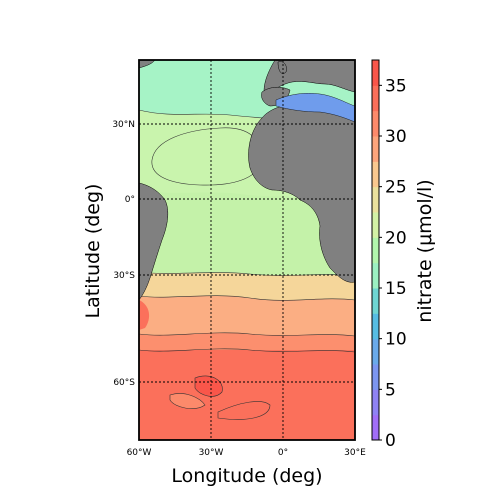  What do you see at coordinates (124, 276) in the screenshot?
I see `lat-tick-30s: 30°S` at bounding box center [124, 276].